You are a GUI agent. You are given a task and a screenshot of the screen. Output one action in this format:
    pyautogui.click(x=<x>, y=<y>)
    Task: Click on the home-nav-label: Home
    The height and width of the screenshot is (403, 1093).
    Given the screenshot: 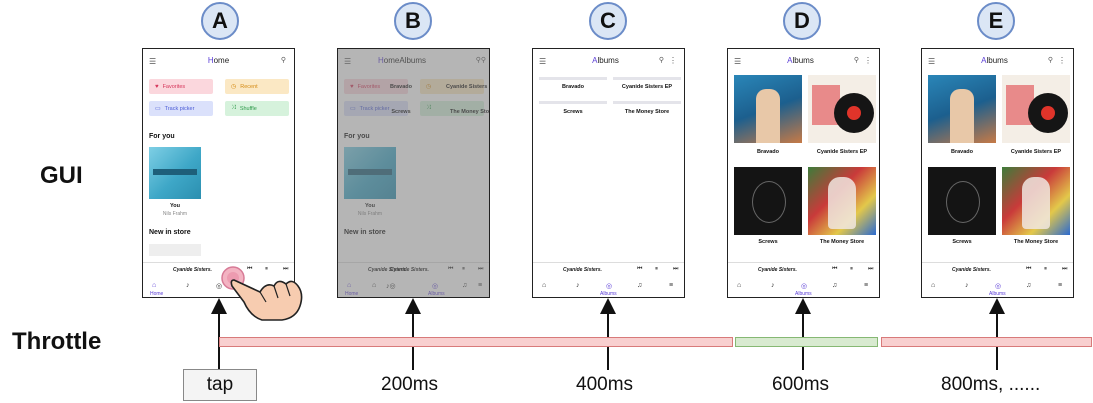 What is the action you would take?
    pyautogui.click(x=157, y=294)
    